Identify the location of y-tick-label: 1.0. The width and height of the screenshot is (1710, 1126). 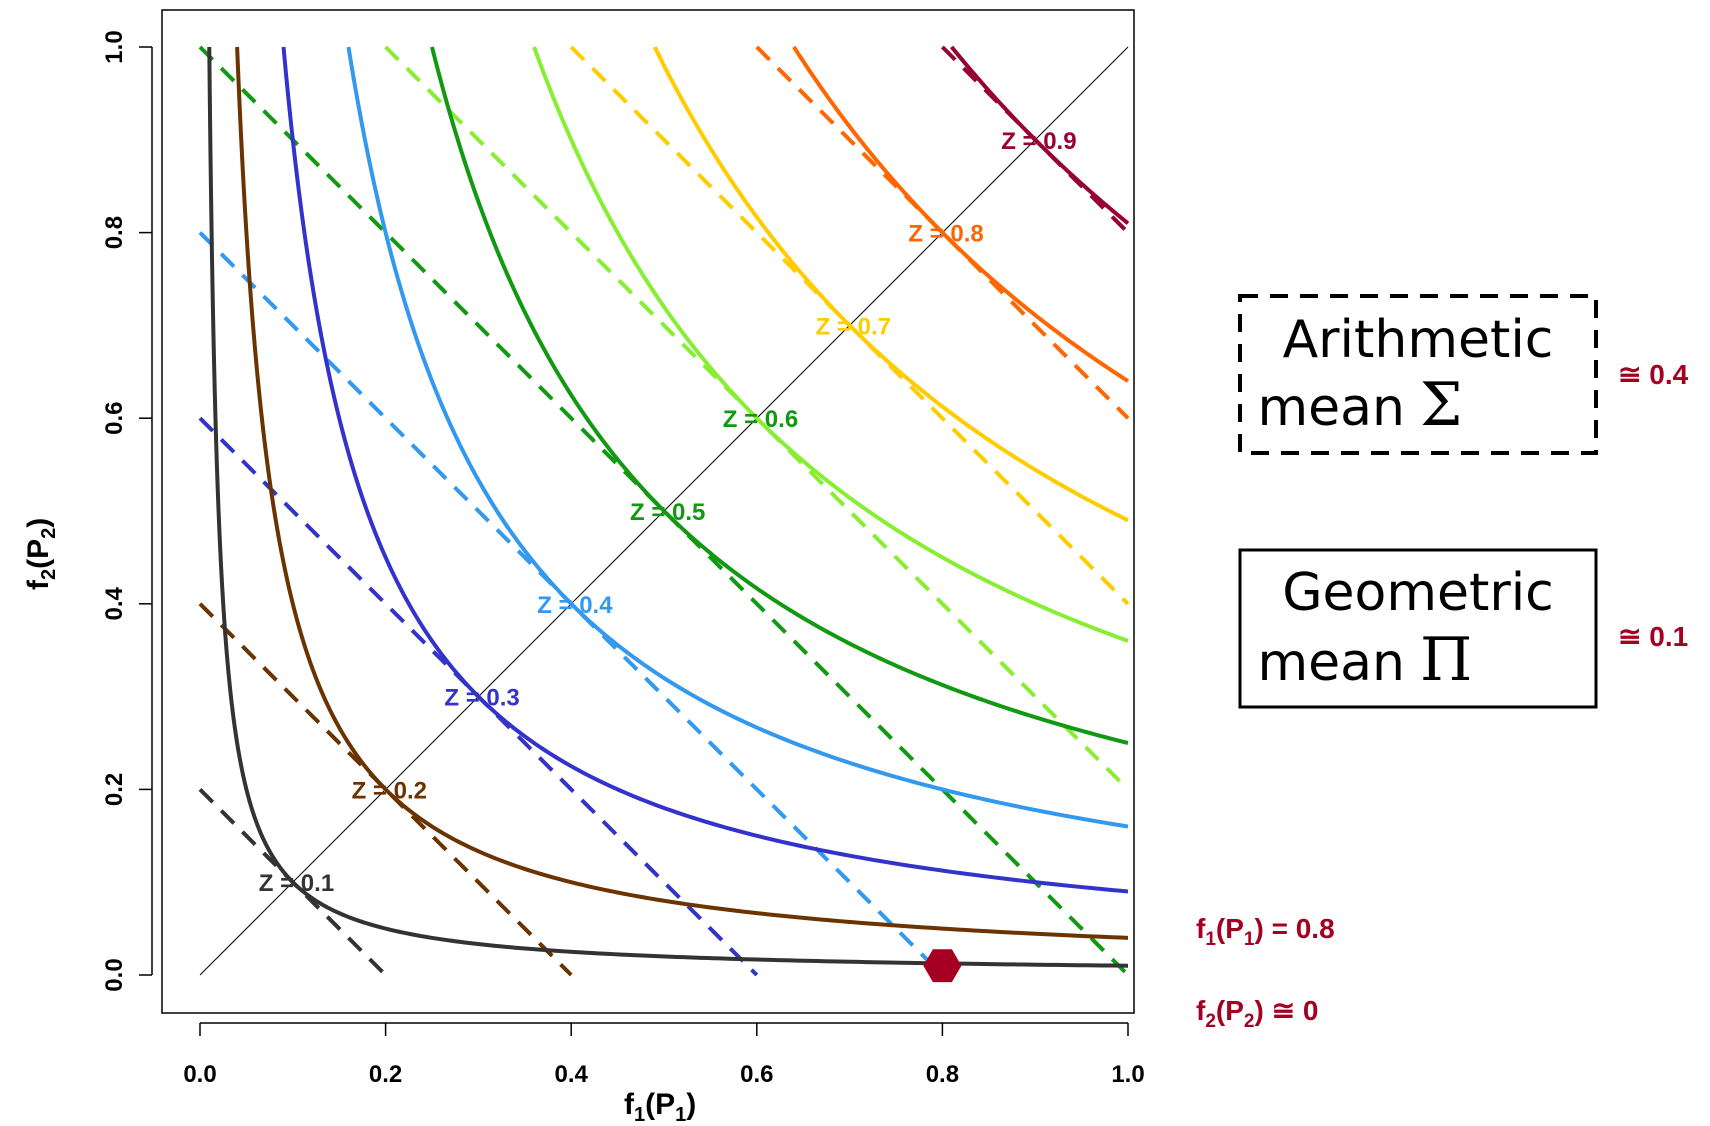
(114, 46).